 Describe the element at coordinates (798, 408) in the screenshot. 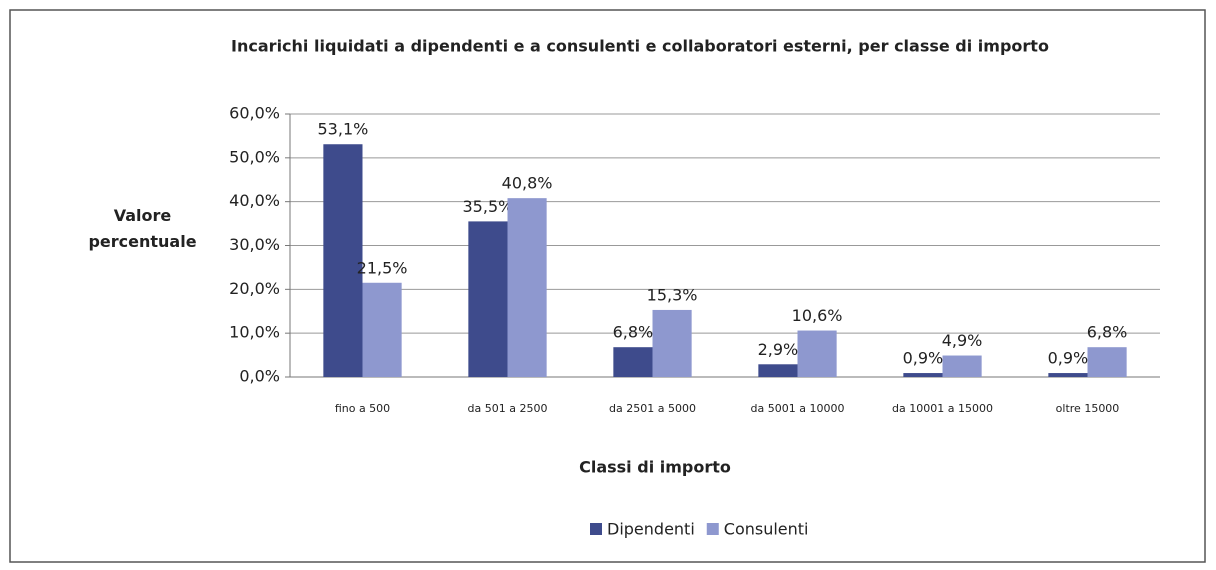

I see `x-tick-label: da 5001 a 10000` at that location.